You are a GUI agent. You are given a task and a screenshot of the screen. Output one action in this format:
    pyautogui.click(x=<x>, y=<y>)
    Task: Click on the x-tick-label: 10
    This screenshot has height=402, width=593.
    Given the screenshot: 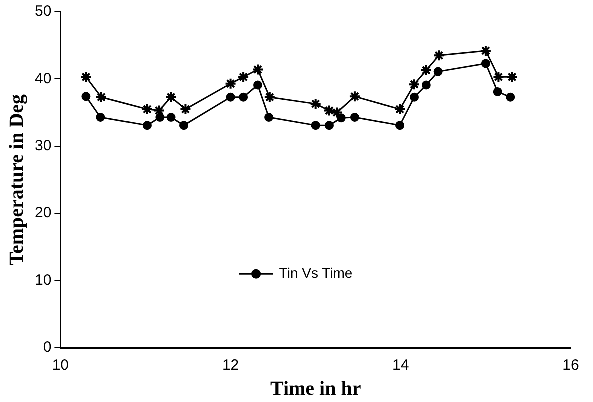 What is the action you would take?
    pyautogui.click(x=61, y=365)
    